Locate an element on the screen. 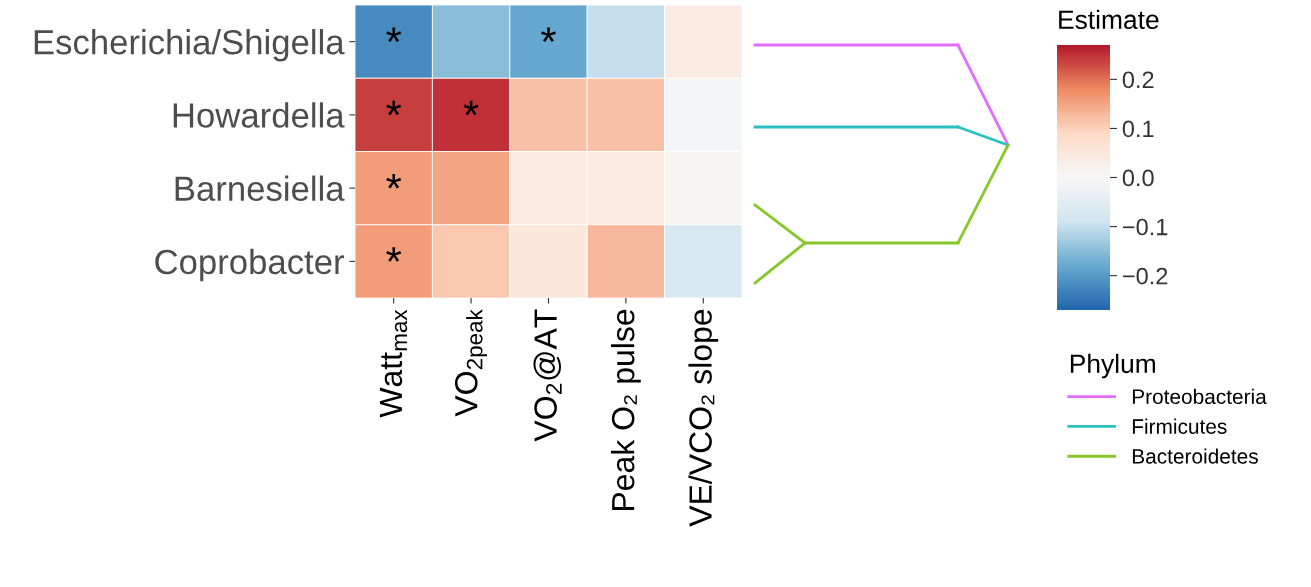 The width and height of the screenshot is (1311, 587). color-bar-label: 0.2 is located at coordinates (1138, 80).